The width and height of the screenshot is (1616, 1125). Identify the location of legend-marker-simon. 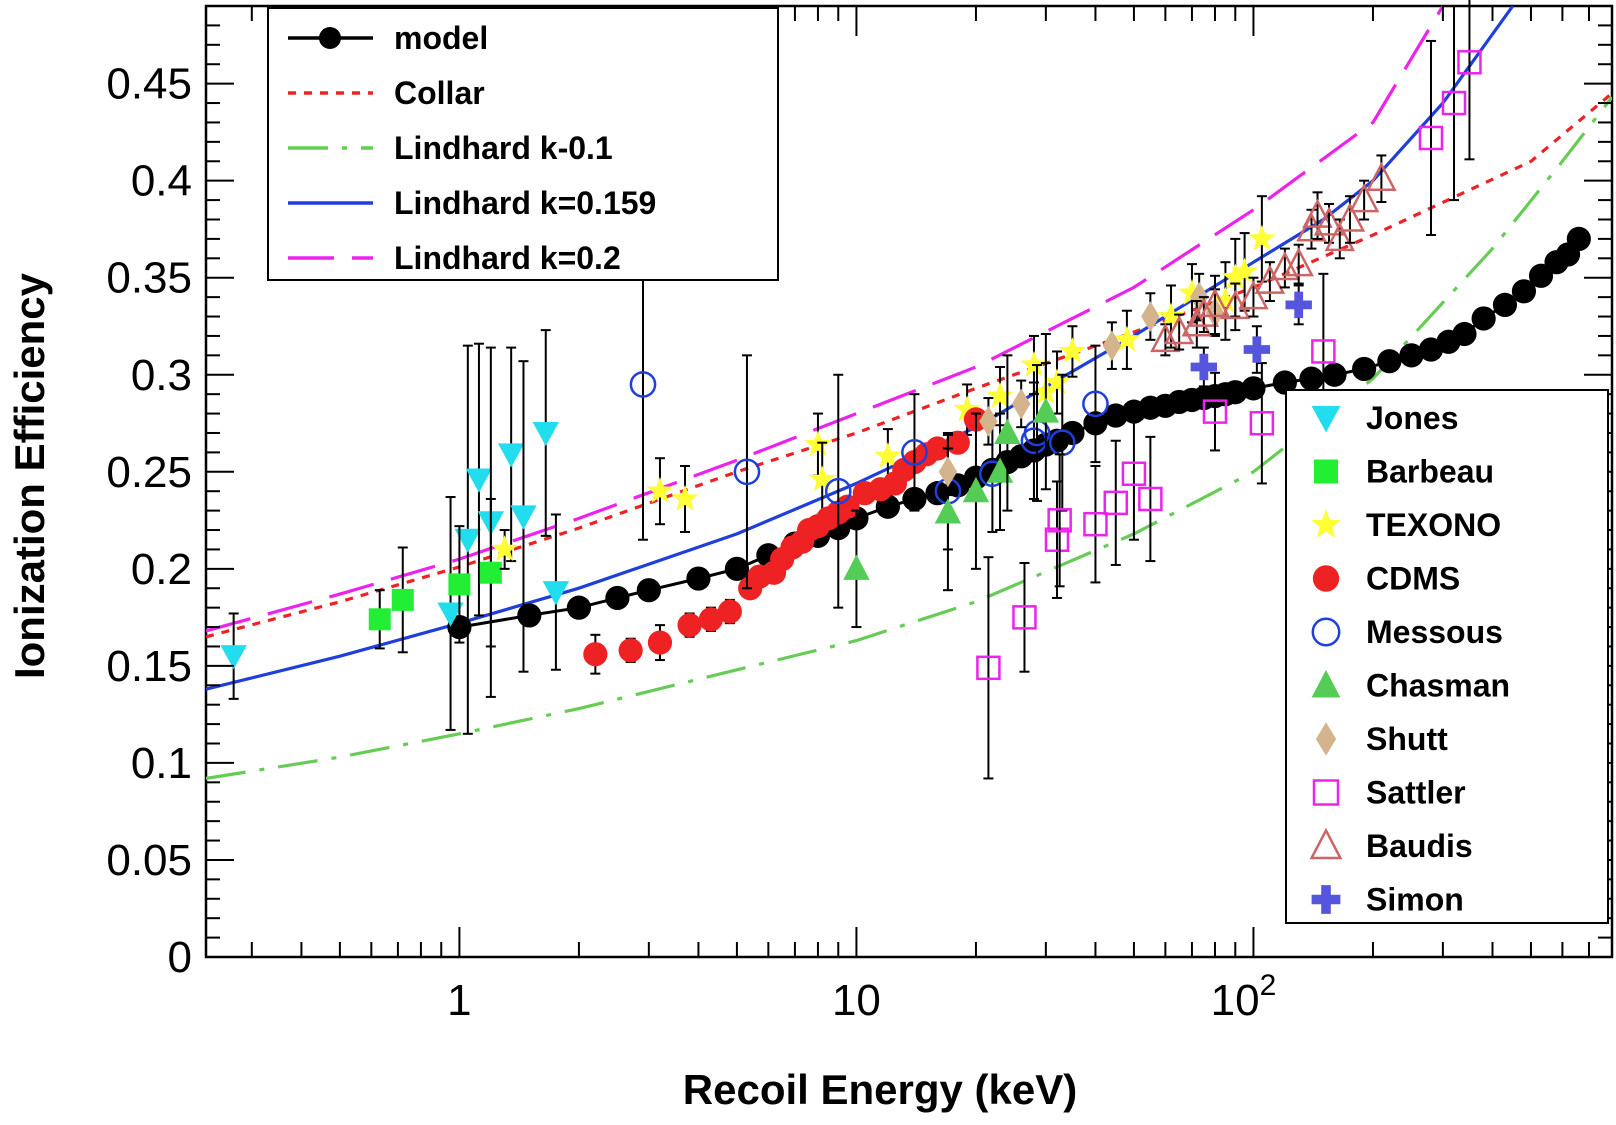
(1326, 899).